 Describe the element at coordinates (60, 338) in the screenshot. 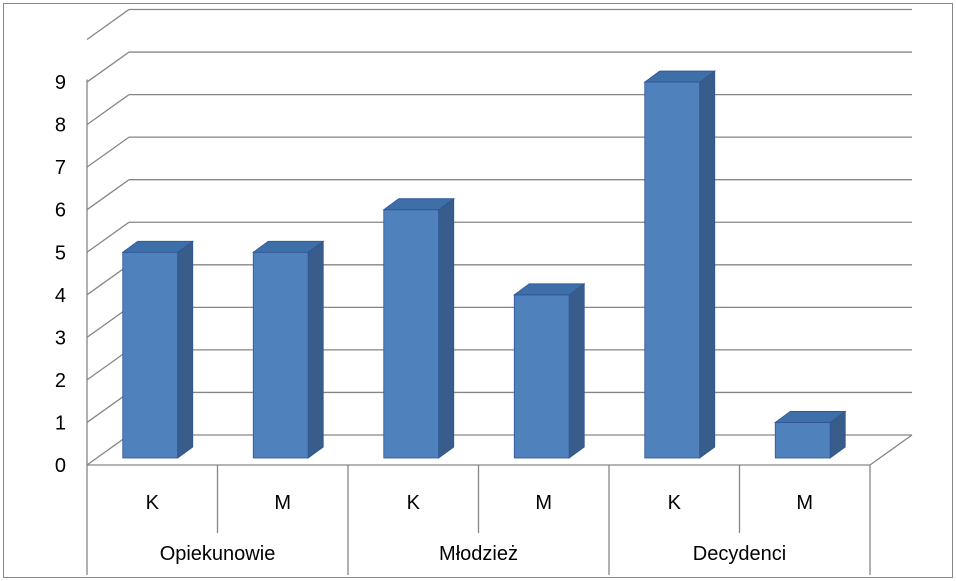

I see `y-tick-label: 3` at that location.